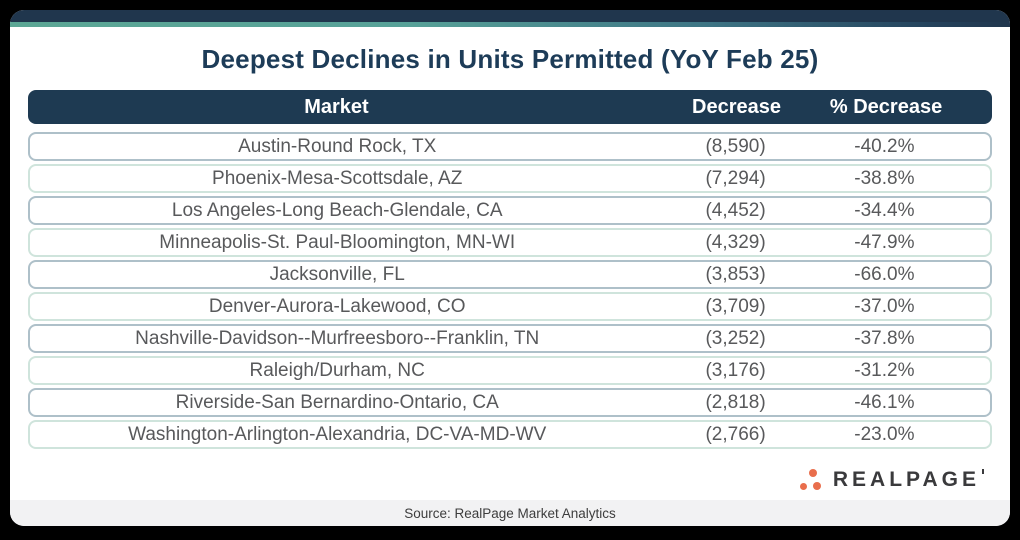 The height and width of the screenshot is (540, 1020). Describe the element at coordinates (337, 306) in the screenshot. I see `market-cell: Denver-Aurora-Lakewood, CO` at that location.